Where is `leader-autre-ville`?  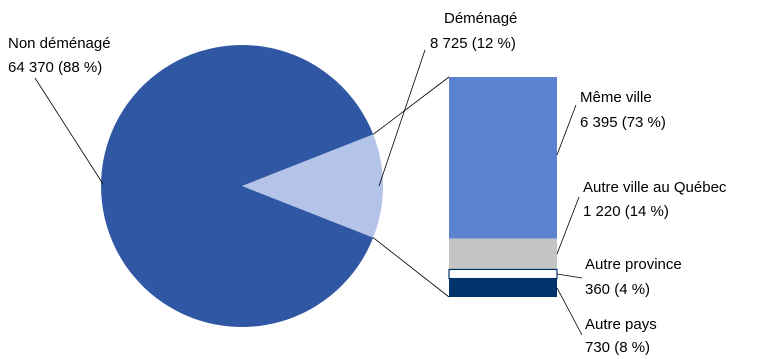 leader-autre-ville is located at coordinates (568, 225).